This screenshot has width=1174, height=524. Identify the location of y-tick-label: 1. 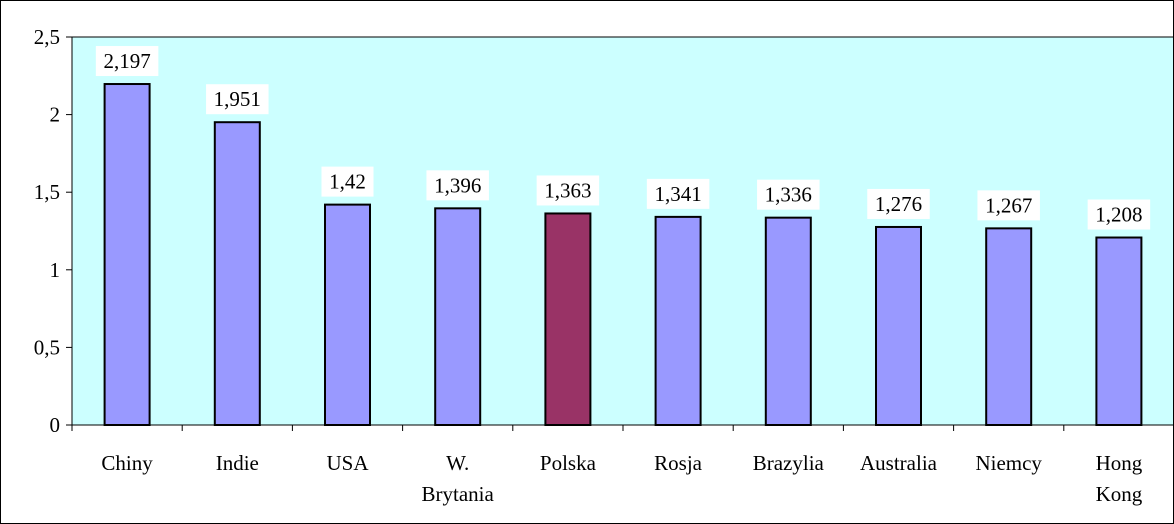
(55, 270).